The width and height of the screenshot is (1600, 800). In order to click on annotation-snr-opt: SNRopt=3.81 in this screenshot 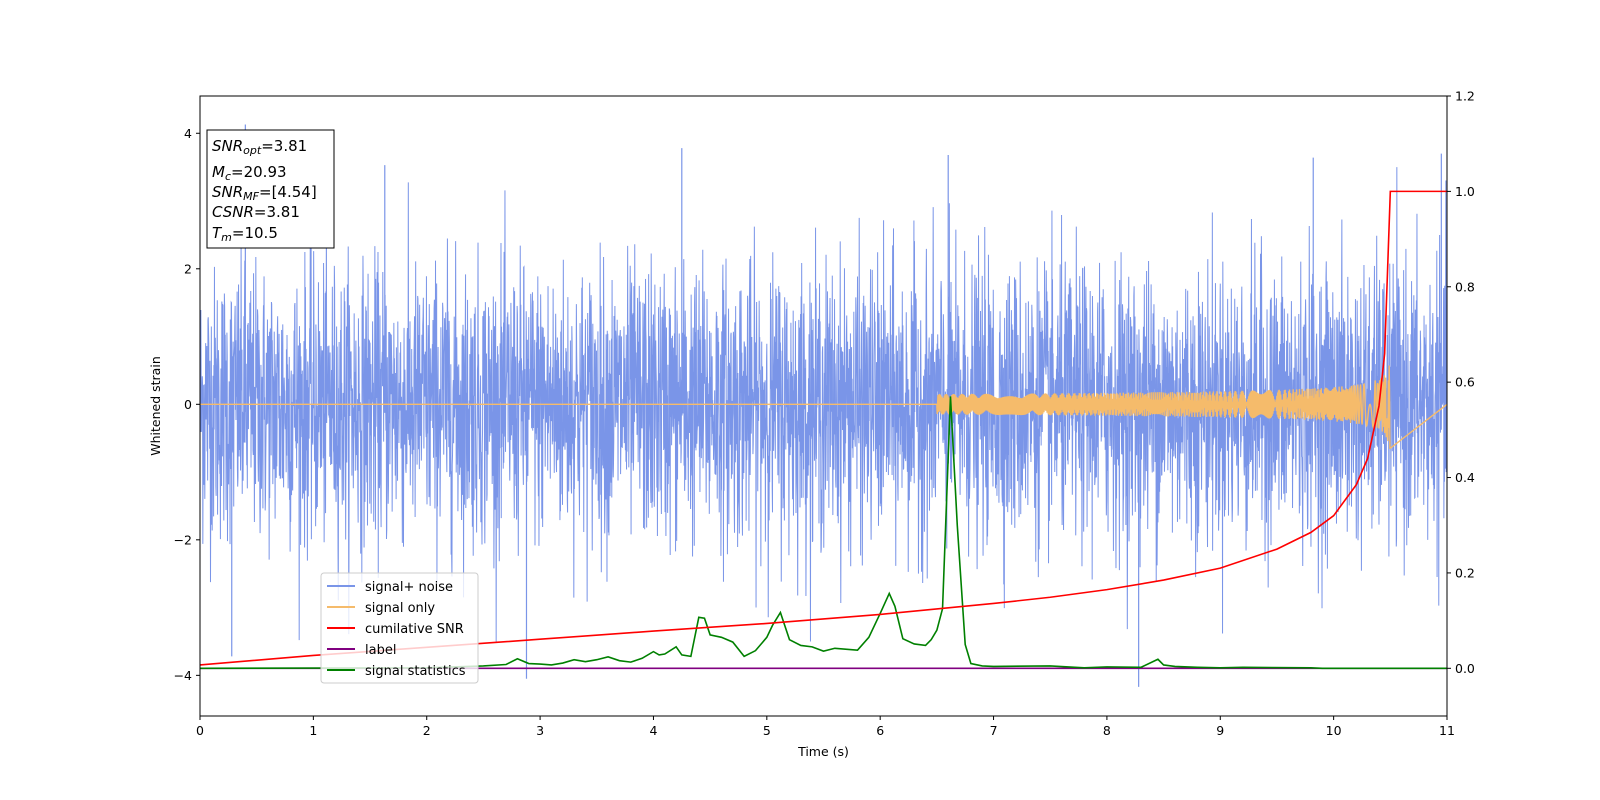, I will do `click(259, 147)`.